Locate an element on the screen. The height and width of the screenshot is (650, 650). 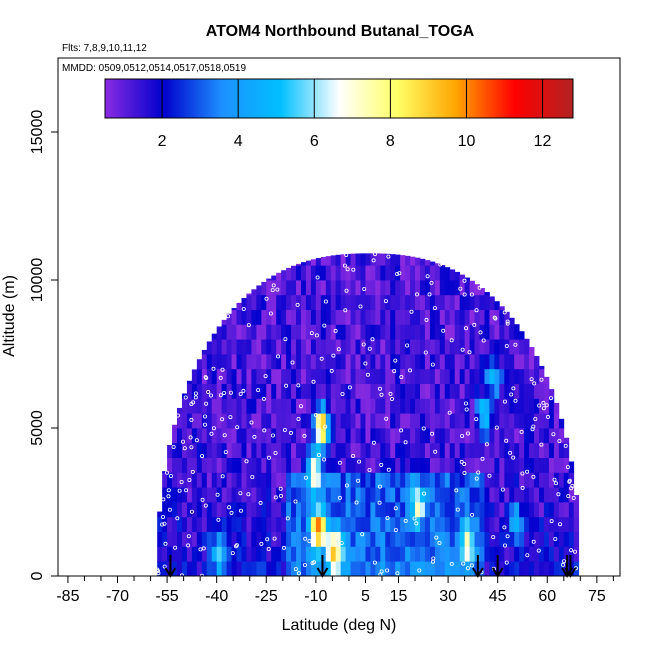
chart-title: ATOM4 Northbound Butanal_TOGA is located at coordinates (340, 31).